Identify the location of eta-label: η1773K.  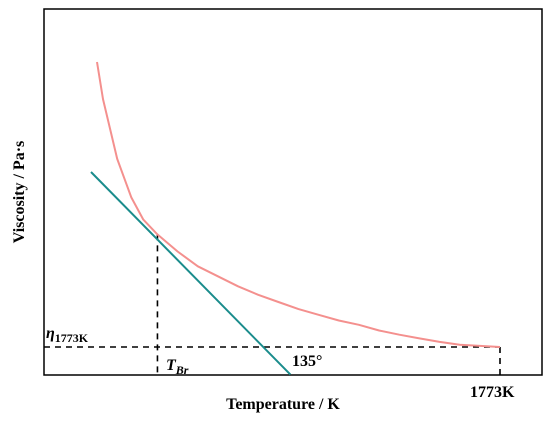
(67, 335).